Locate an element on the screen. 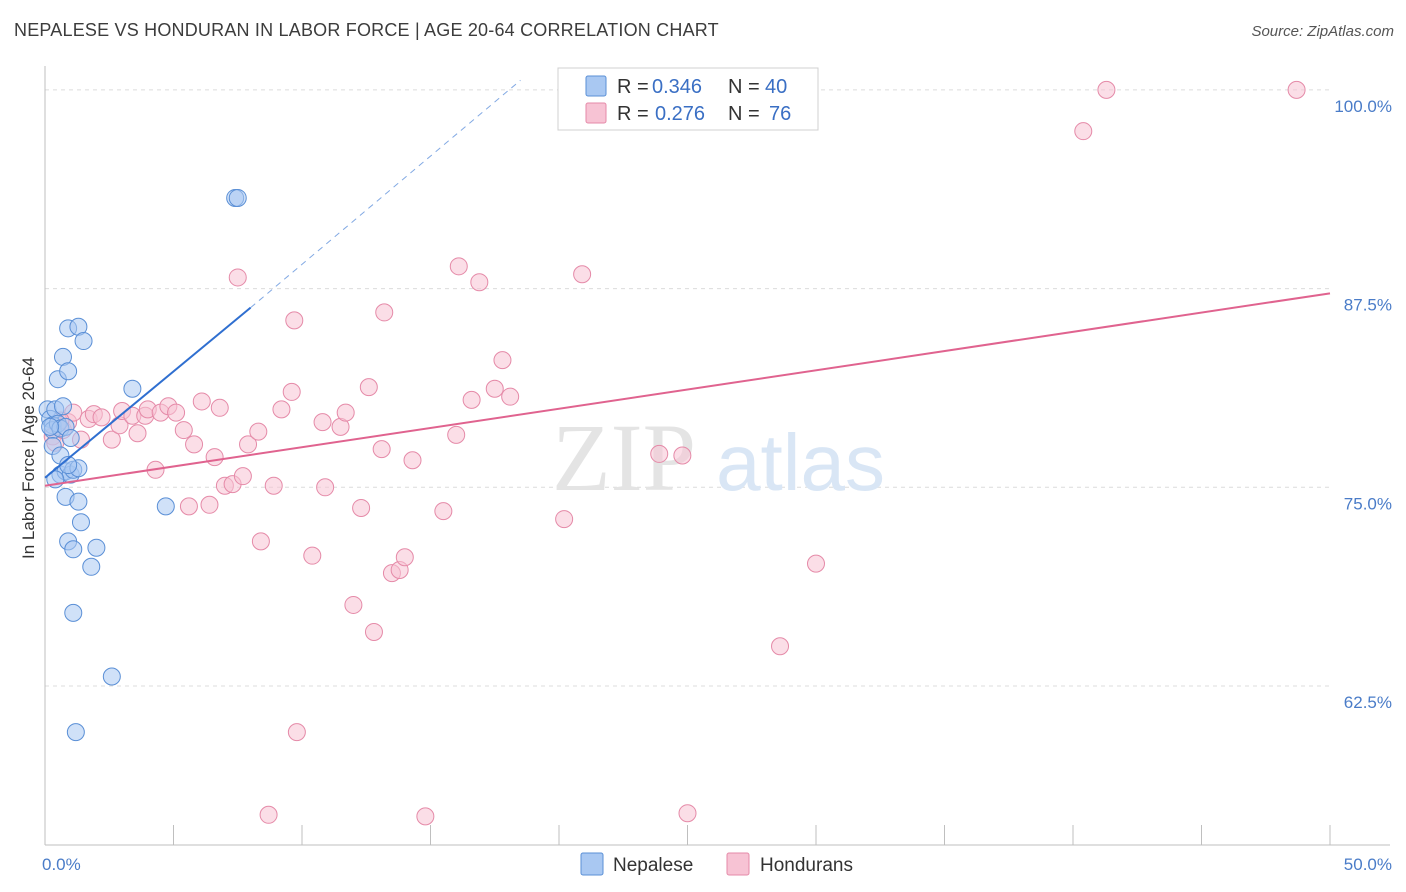 This screenshot has height=892, width=1406. watermark-zip: ZIP is located at coordinates (624, 457).